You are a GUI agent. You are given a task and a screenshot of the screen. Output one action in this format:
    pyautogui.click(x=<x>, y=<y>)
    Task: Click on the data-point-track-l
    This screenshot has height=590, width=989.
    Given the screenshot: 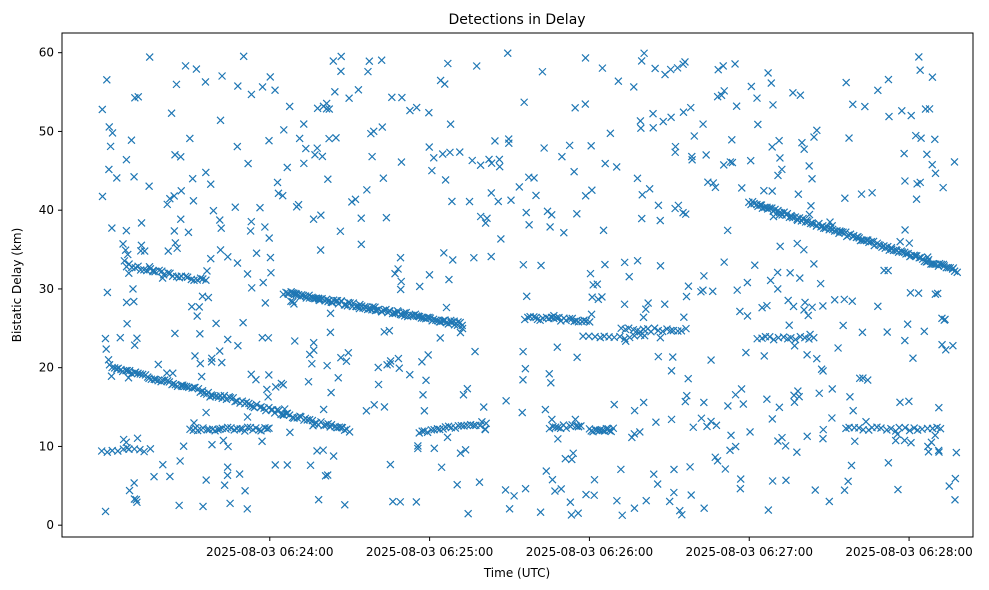 What is the action you would take?
    pyautogui.click(x=795, y=339)
    